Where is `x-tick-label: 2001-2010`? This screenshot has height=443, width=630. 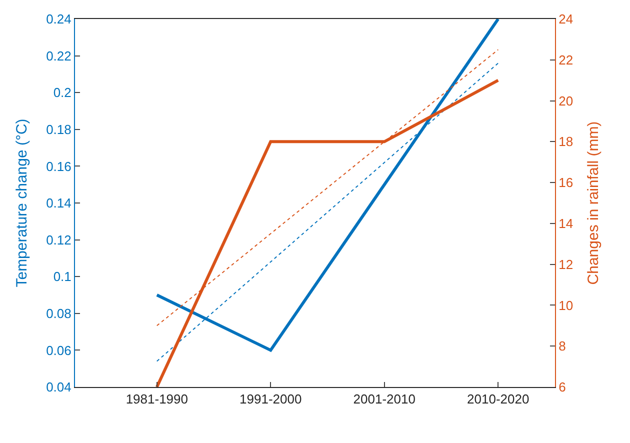
x-tick-label: 2001-2010 is located at coordinates (384, 399).